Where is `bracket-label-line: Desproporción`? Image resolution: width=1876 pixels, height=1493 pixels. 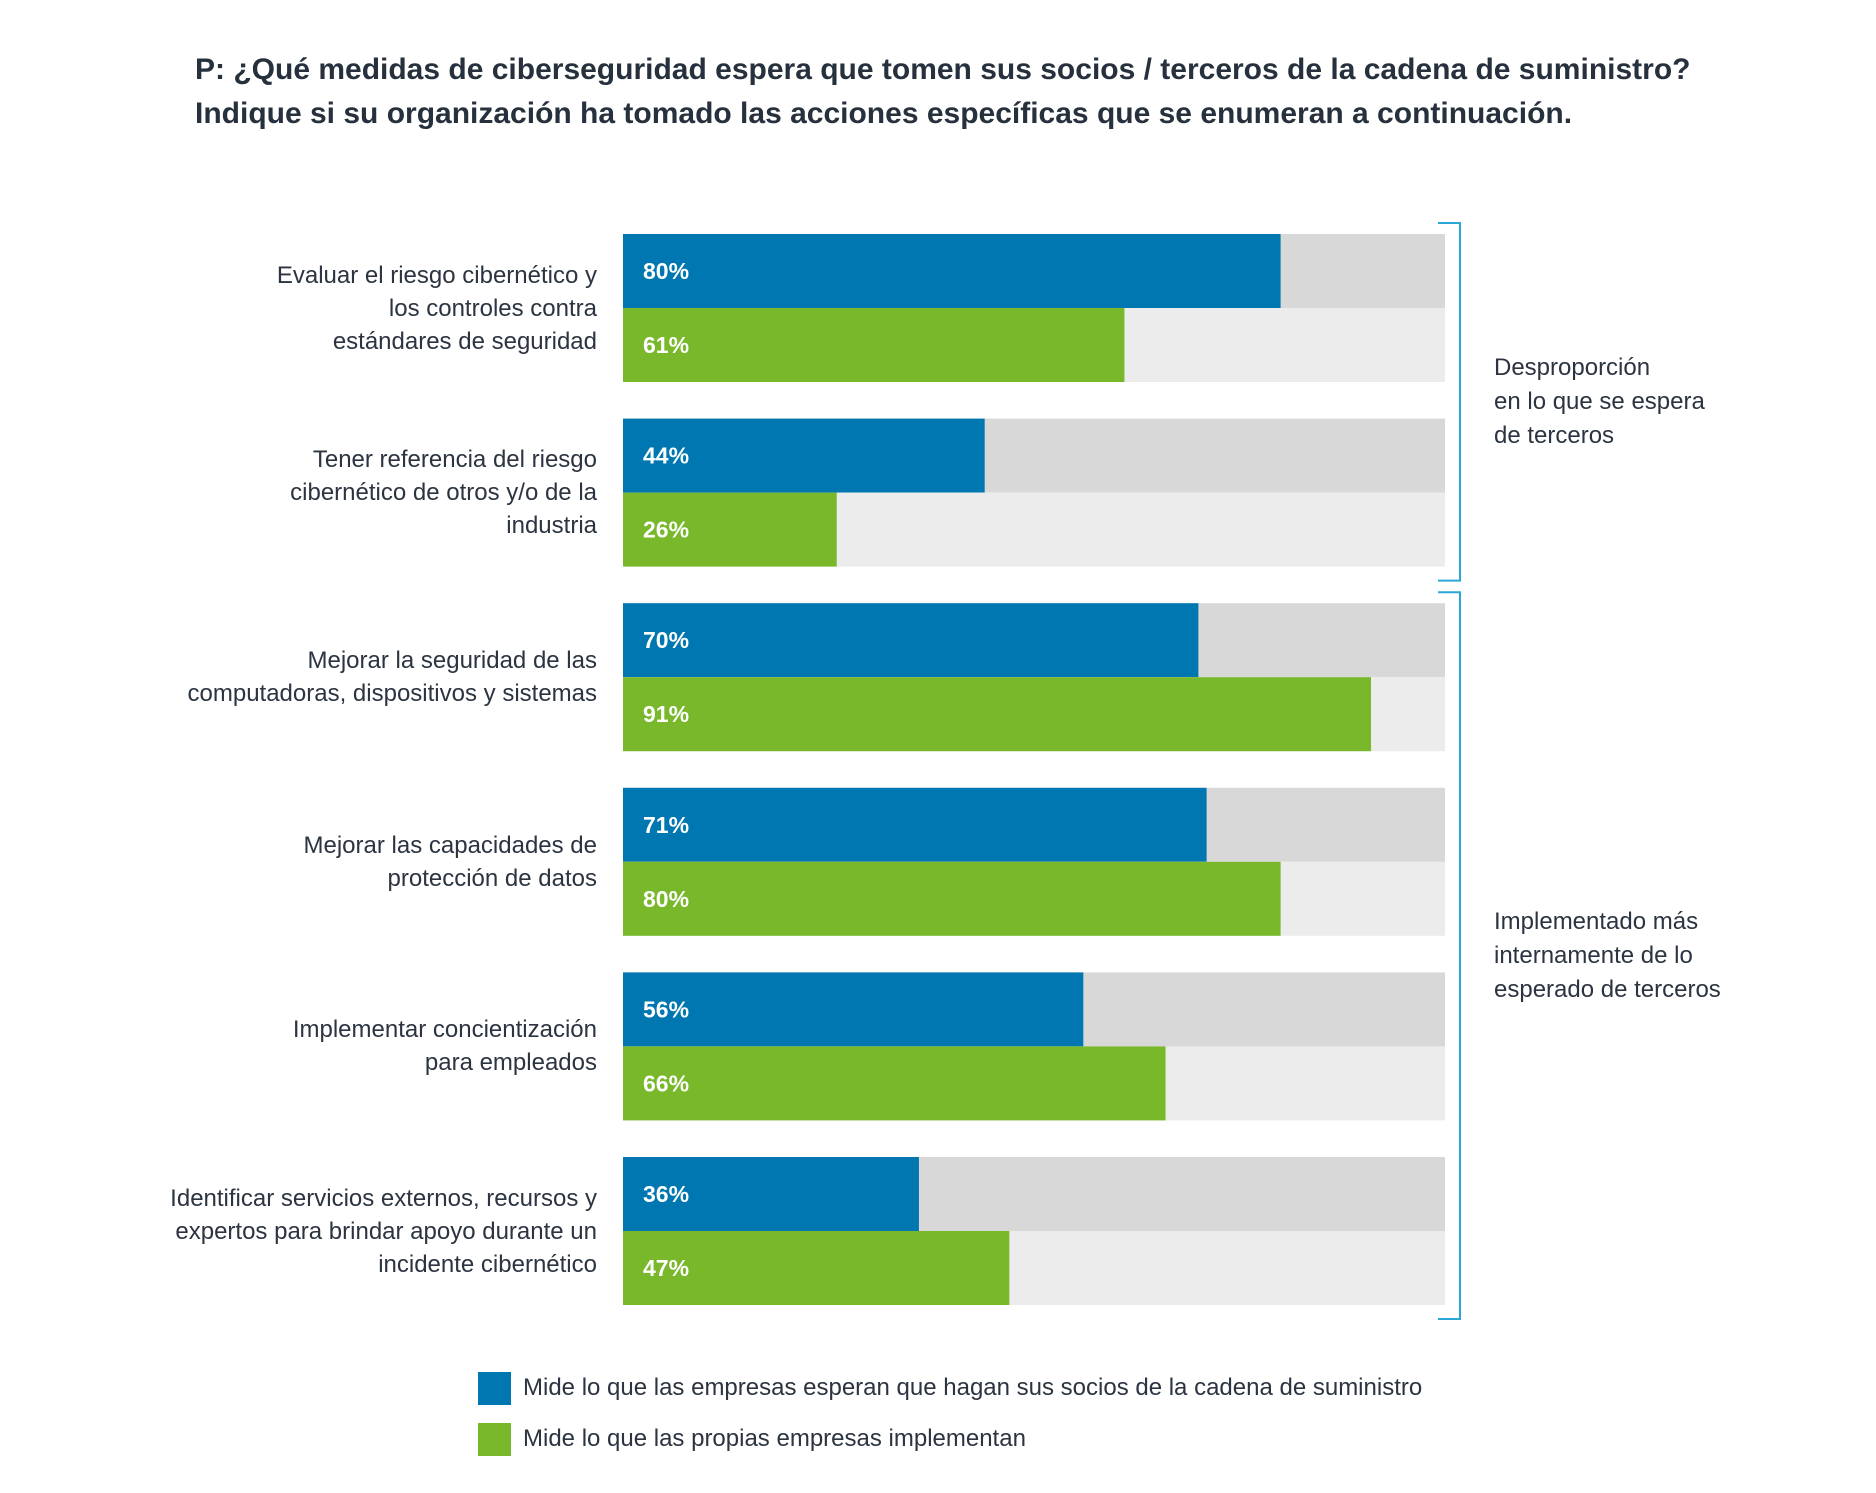 bracket-label-line: Desproporción is located at coordinates (1572, 367).